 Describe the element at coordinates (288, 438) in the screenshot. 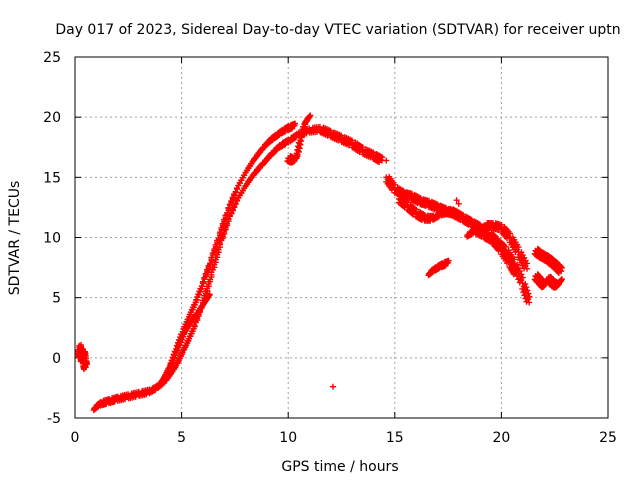

I see `x-tick-label: 10` at that location.